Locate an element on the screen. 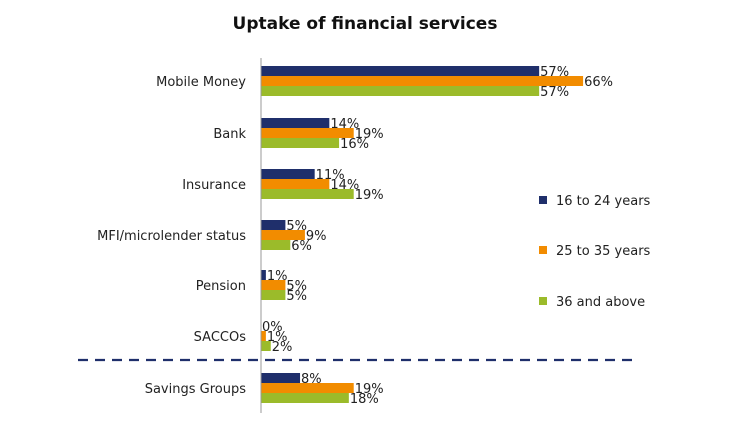  legend-entry: 36 and above is located at coordinates (600, 302).